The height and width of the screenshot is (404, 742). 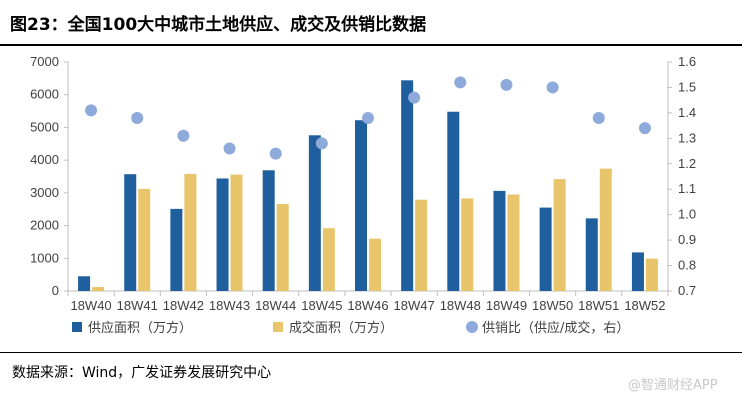 I want to click on title-rule, so click(x=371, y=45).